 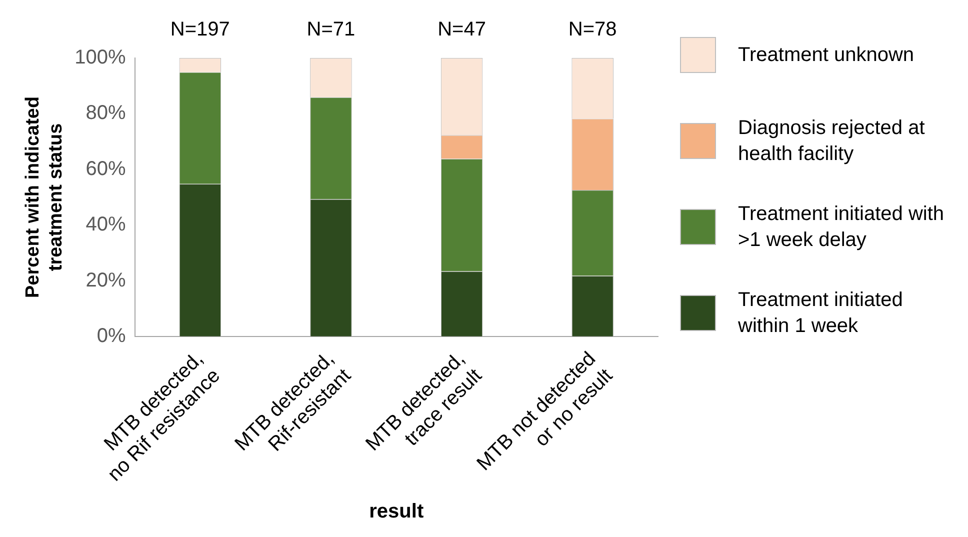 I want to click on y-tick-label: 80%, so click(x=106, y=113).